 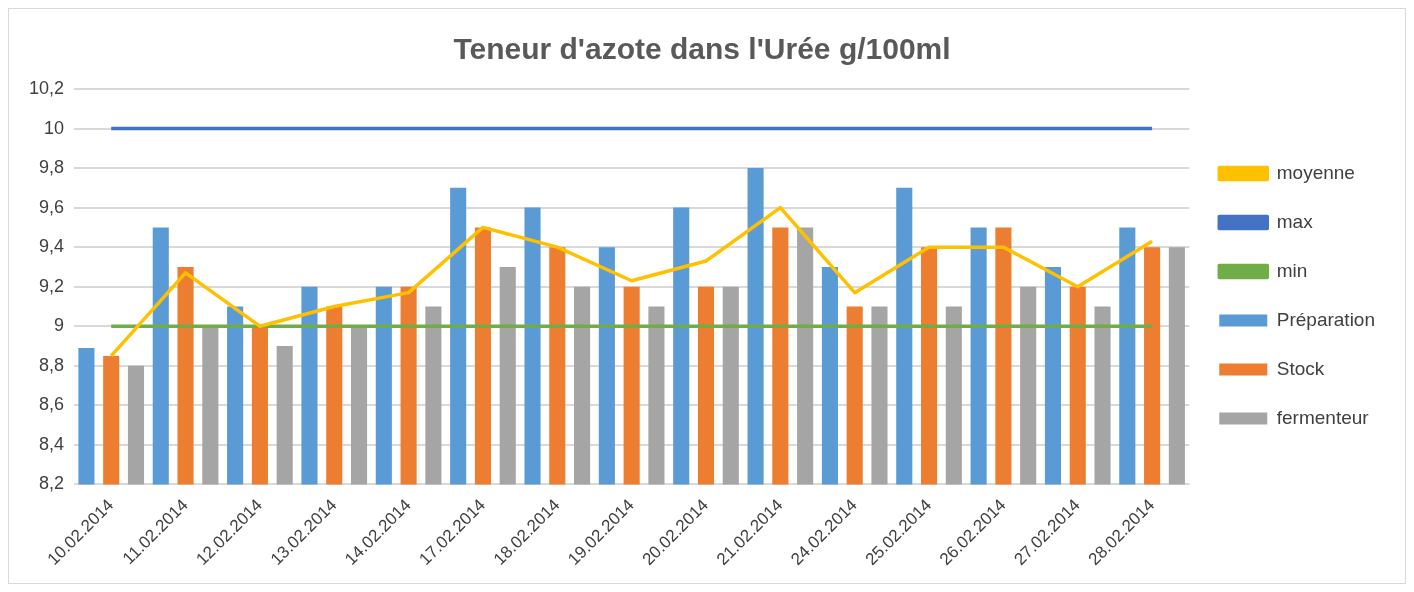 What do you see at coordinates (54, 127) in the screenshot?
I see `y-tick-label: 10` at bounding box center [54, 127].